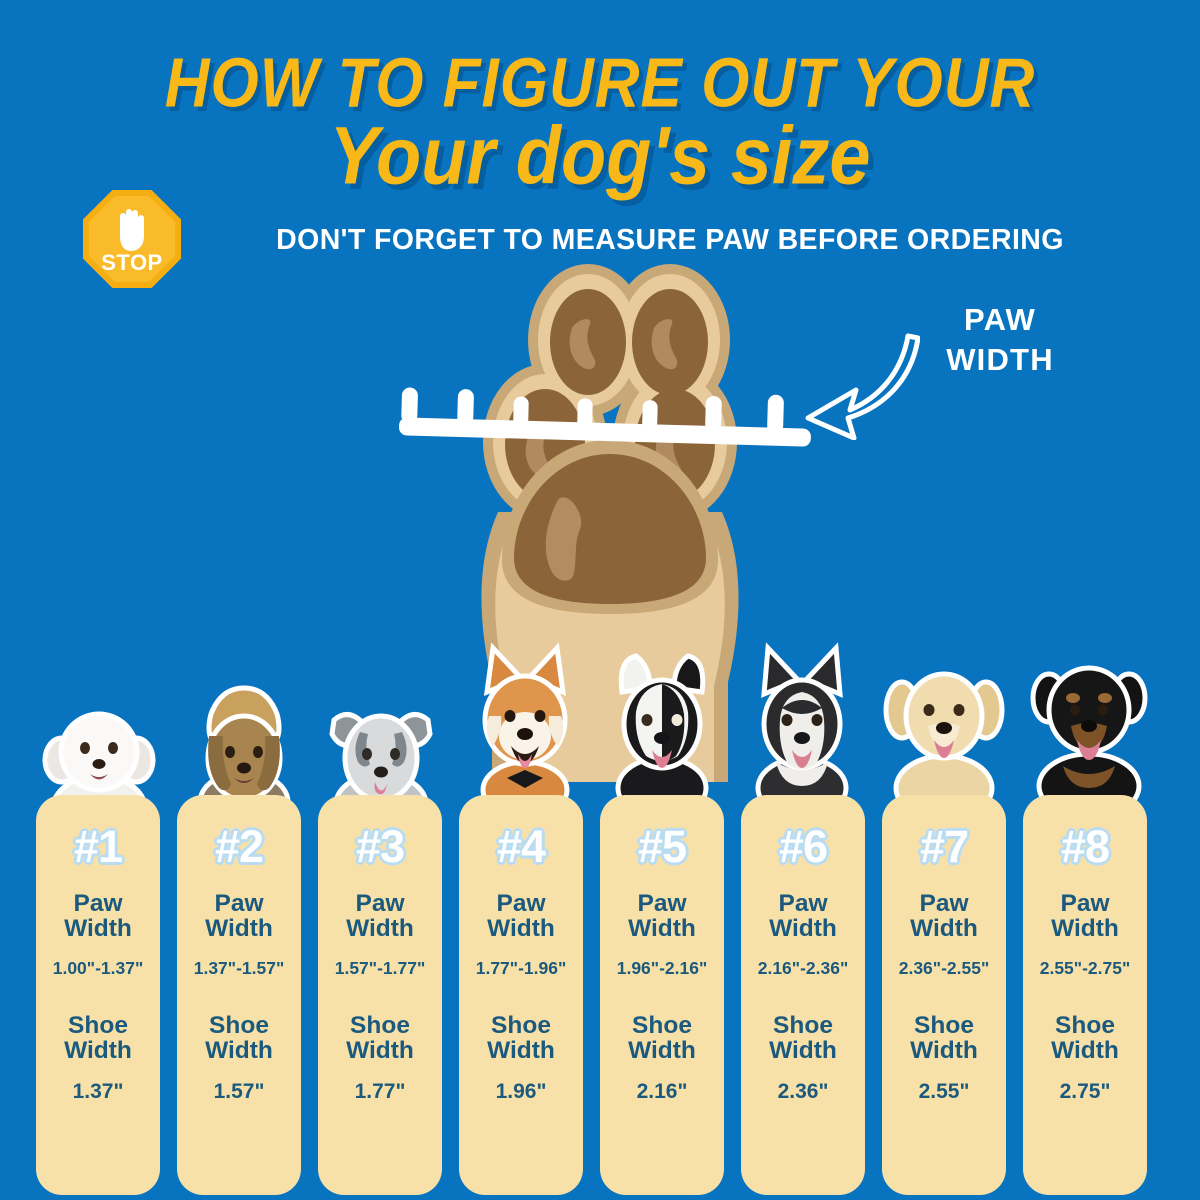 Image resolution: width=1200 pixels, height=1200 pixels. Describe the element at coordinates (98, 846) in the screenshot. I see `size-card-number: #1` at that location.